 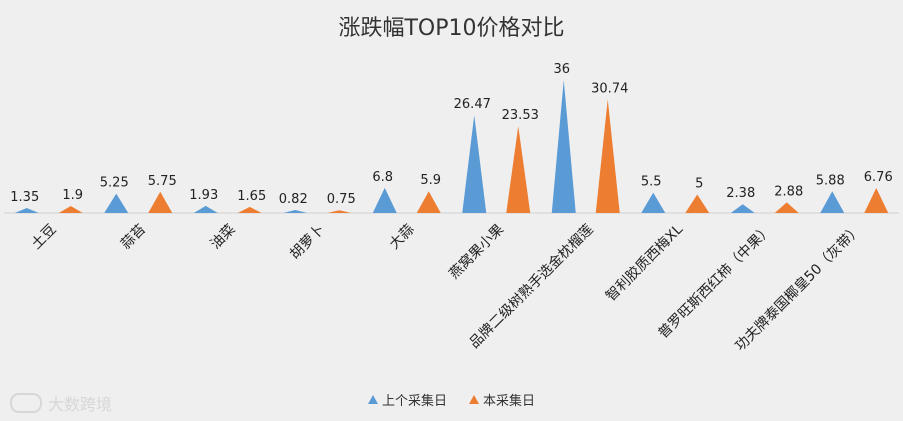 I want to click on data-label-current: 5.9, so click(x=430, y=180).